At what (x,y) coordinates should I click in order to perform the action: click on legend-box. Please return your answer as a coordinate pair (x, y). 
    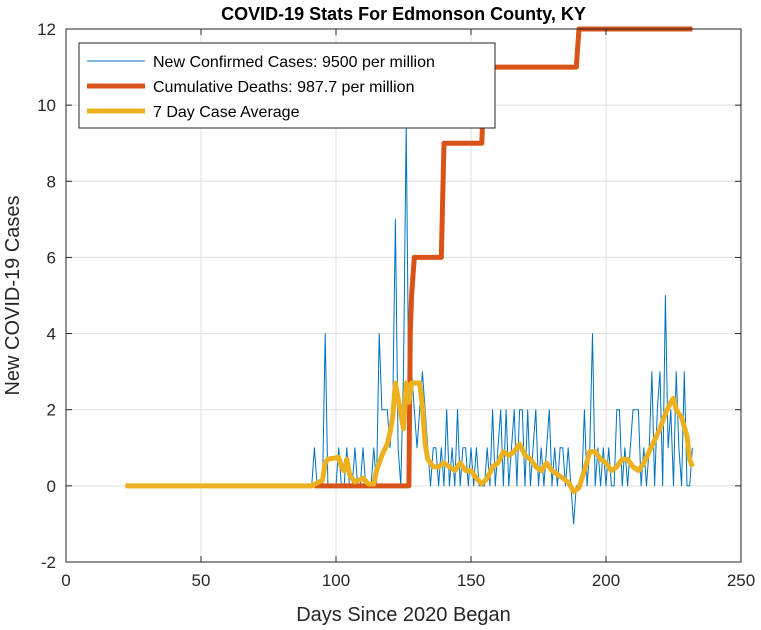
    Looking at the image, I should click on (287, 85).